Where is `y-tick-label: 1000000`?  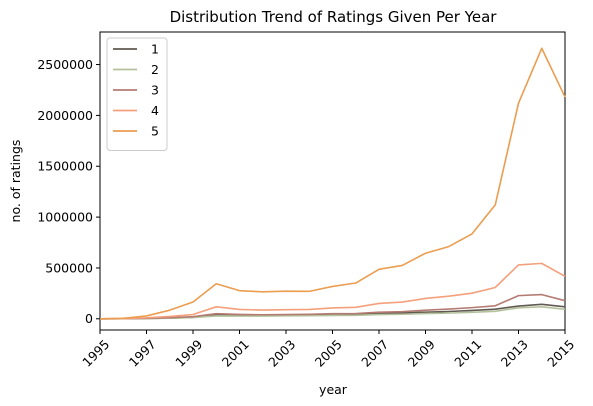
y-tick-label: 1000000 is located at coordinates (65, 216).